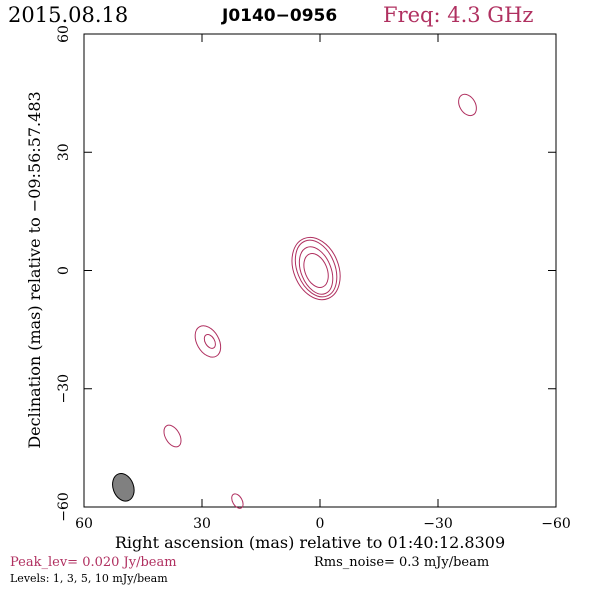 Image resolution: width=590 pixels, height=590 pixels. Describe the element at coordinates (458, 15) in the screenshot. I see `frequency-label: Freq: 4.3 GHz` at that location.